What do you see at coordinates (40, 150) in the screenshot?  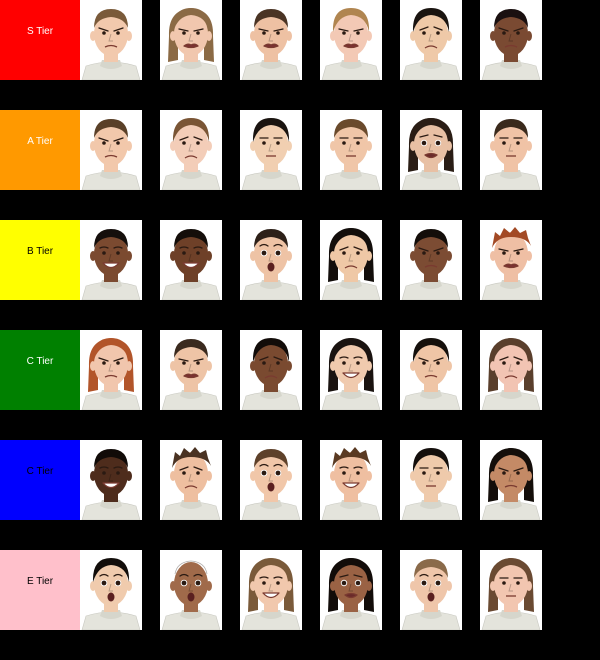 I see `tier-label-box: A Tier` at bounding box center [40, 150].